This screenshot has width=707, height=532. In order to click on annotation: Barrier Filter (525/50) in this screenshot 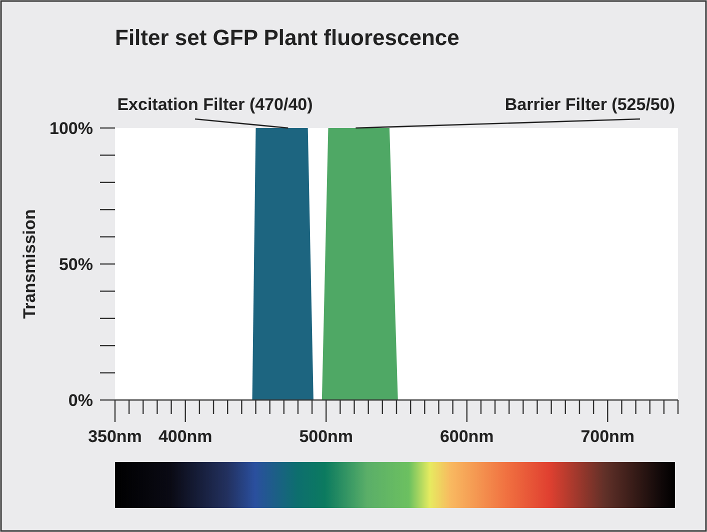, I will do `click(589, 104)`.